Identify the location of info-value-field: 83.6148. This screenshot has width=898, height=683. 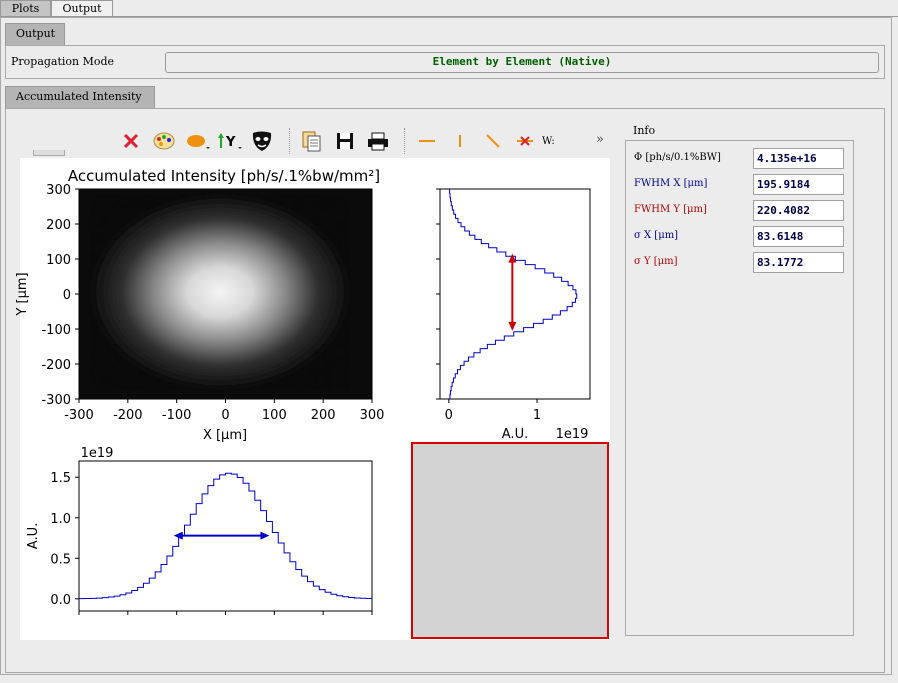
(798, 236).